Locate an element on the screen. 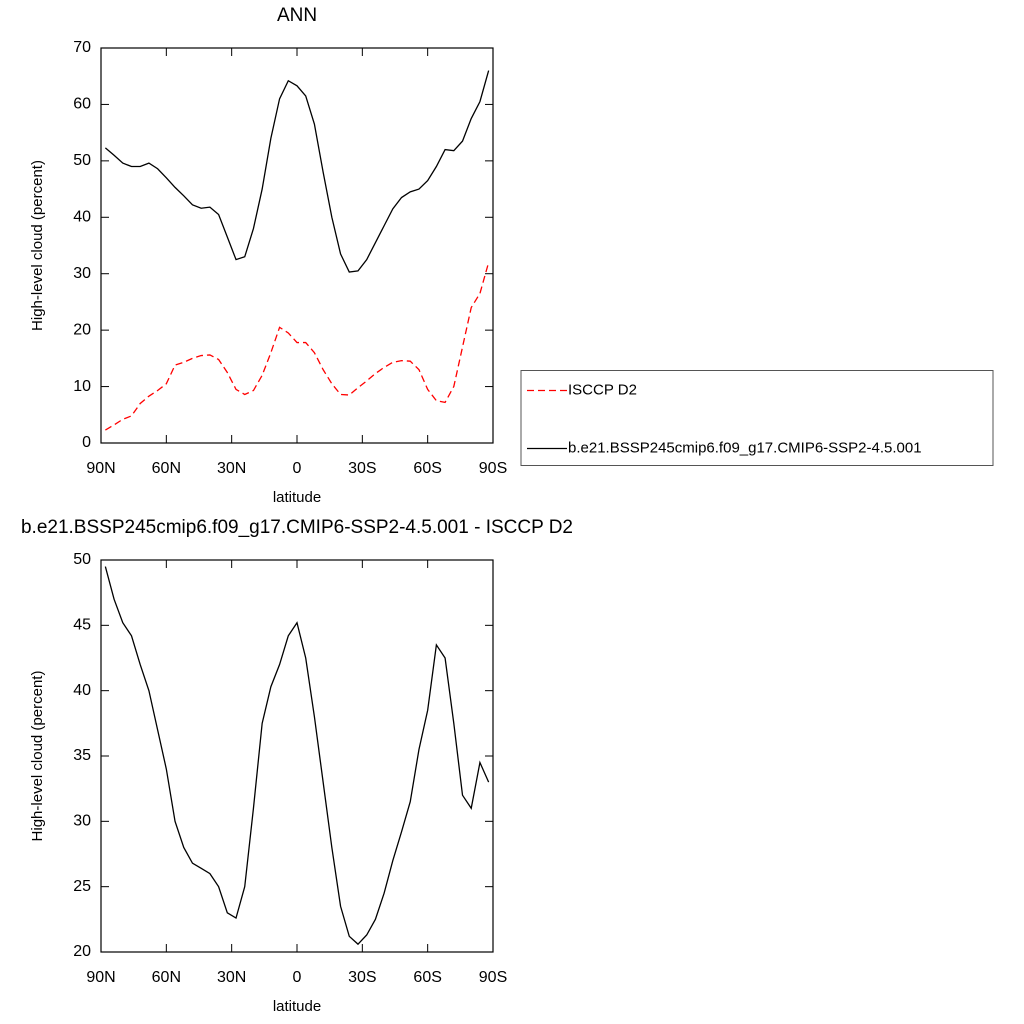 This screenshot has width=1024, height=1024. y-tick-label: 60 is located at coordinates (82, 104).